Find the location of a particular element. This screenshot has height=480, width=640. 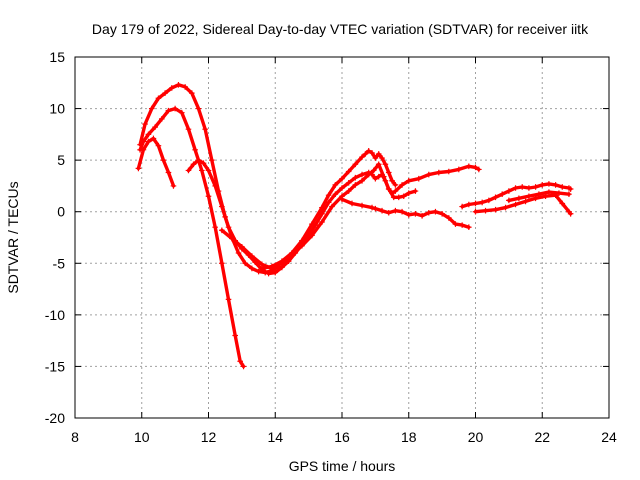

x-tick-label: 8 is located at coordinates (75, 437).